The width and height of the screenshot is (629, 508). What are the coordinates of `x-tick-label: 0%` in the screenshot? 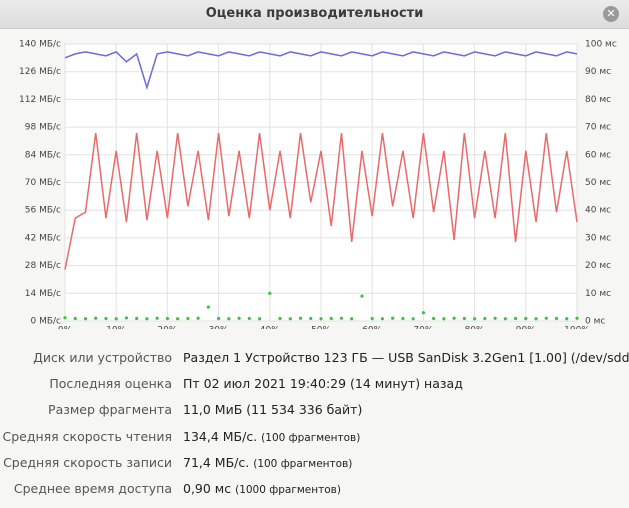 It's located at (65, 328).